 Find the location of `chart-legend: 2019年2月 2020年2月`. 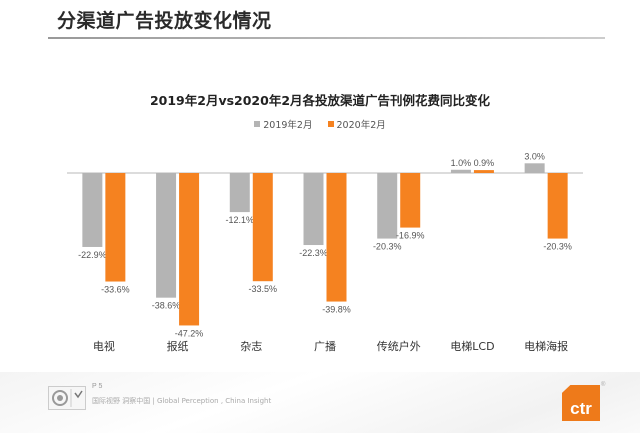

chart-legend: 2019年2月 2020年2月 is located at coordinates (320, 124).